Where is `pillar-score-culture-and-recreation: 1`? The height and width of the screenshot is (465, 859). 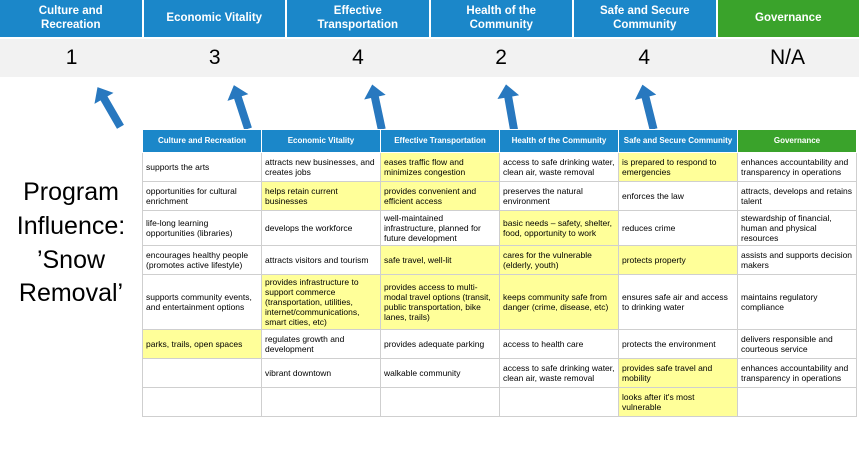 pillar-score-culture-and-recreation: 1 is located at coordinates (71, 57).